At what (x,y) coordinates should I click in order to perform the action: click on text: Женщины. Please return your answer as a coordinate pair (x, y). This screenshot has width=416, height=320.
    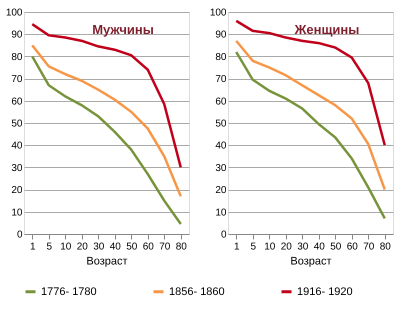
    Looking at the image, I should click on (327, 29).